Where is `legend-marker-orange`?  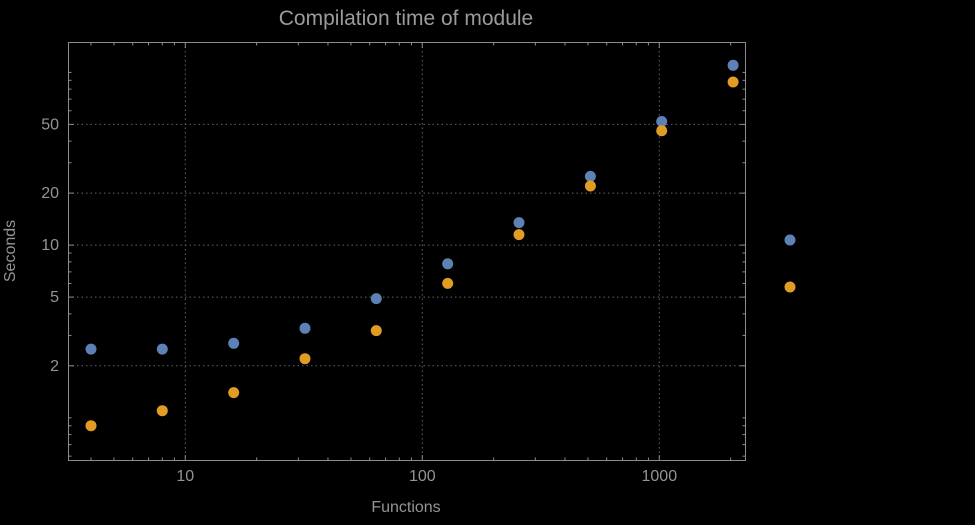 legend-marker-orange is located at coordinates (790, 287).